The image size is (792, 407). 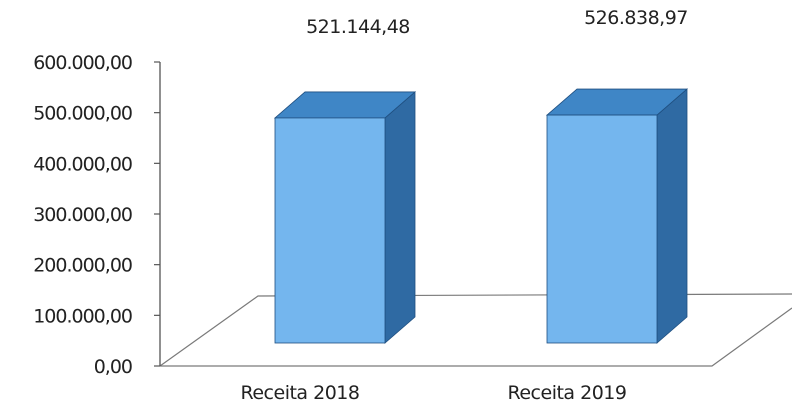 What do you see at coordinates (82, 164) in the screenshot?
I see `y-tick-label: 400.000,00` at bounding box center [82, 164].